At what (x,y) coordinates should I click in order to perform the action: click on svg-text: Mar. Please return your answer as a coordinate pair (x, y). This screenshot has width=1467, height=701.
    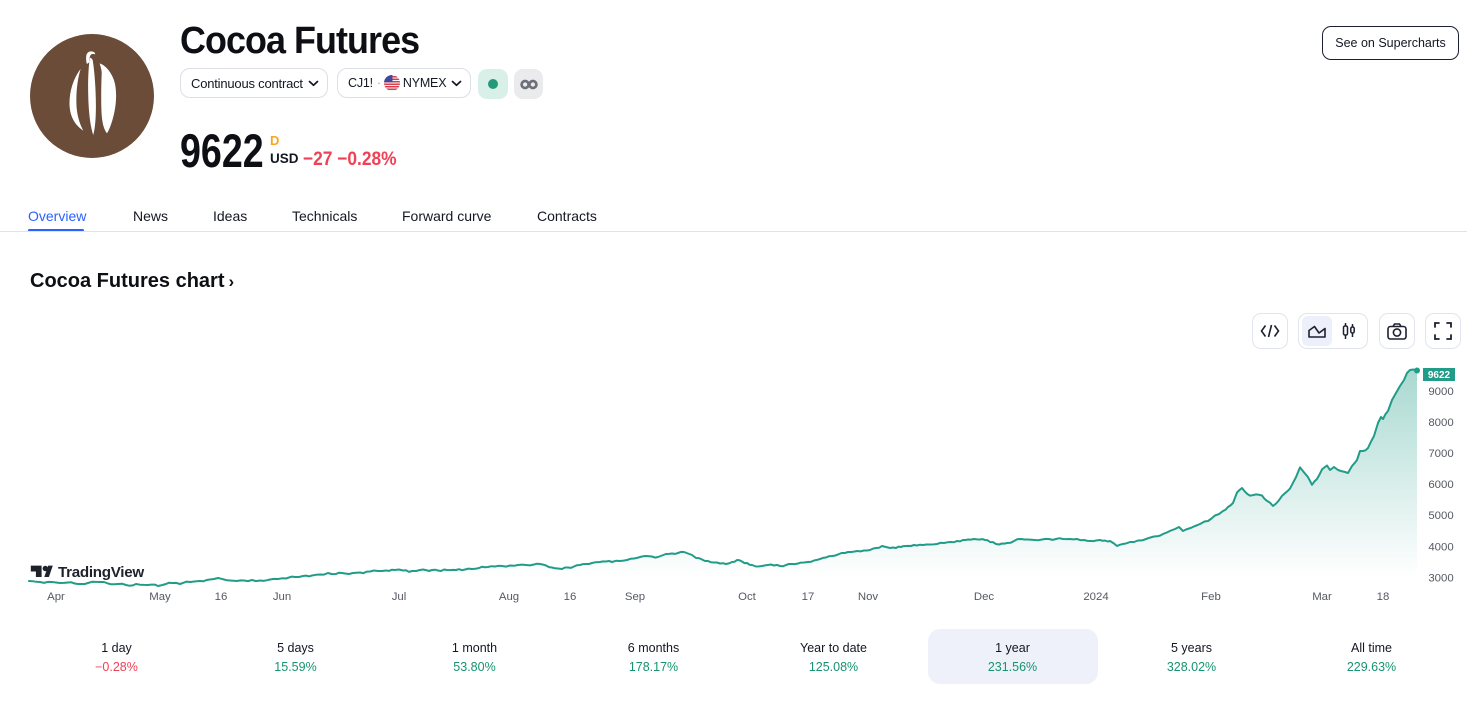
    Looking at the image, I should click on (1322, 597).